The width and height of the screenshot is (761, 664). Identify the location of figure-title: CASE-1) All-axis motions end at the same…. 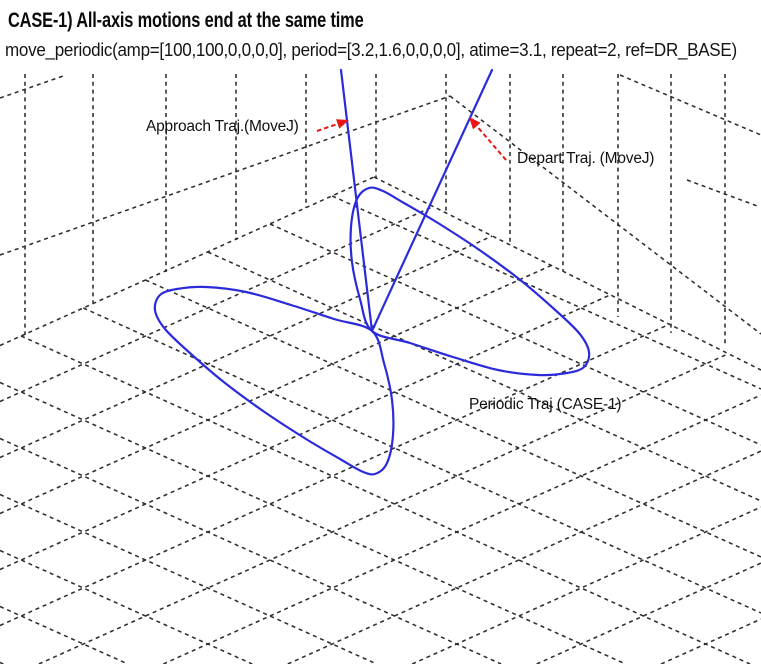
(186, 20).